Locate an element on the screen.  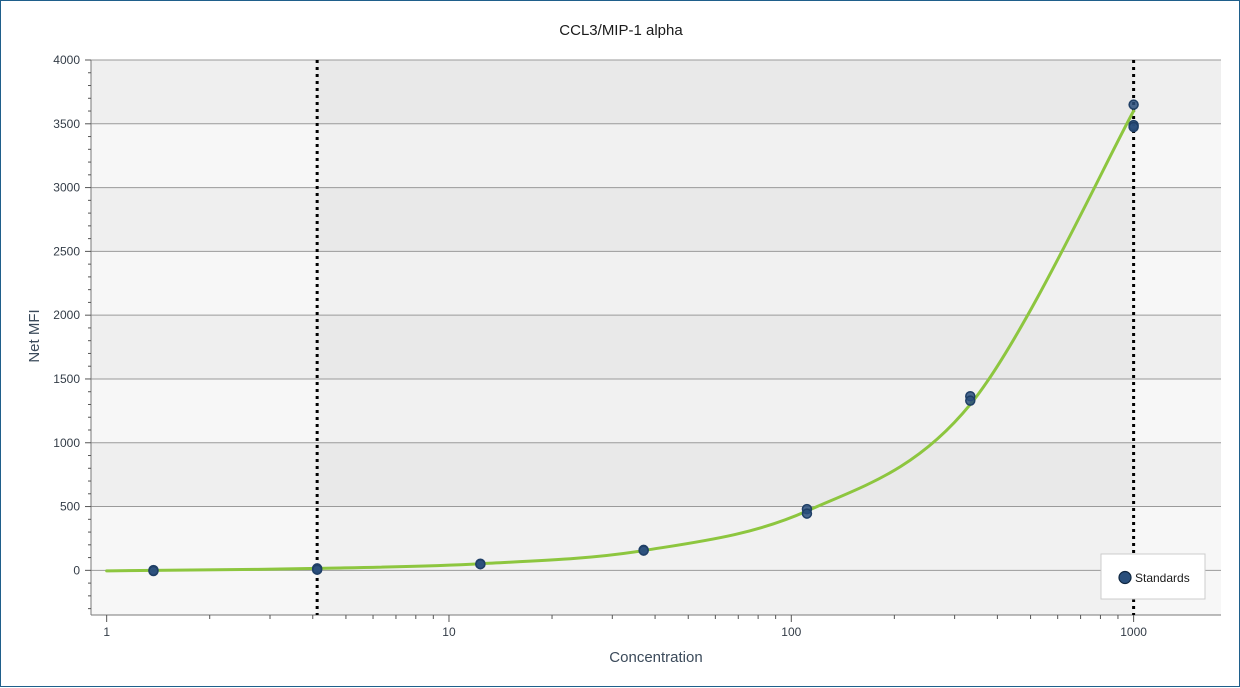
x-tick-label: 10 is located at coordinates (449, 632).